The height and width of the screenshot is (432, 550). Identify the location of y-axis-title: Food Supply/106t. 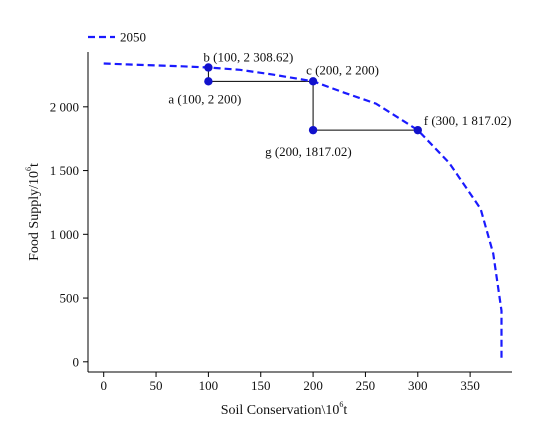
(33, 212).